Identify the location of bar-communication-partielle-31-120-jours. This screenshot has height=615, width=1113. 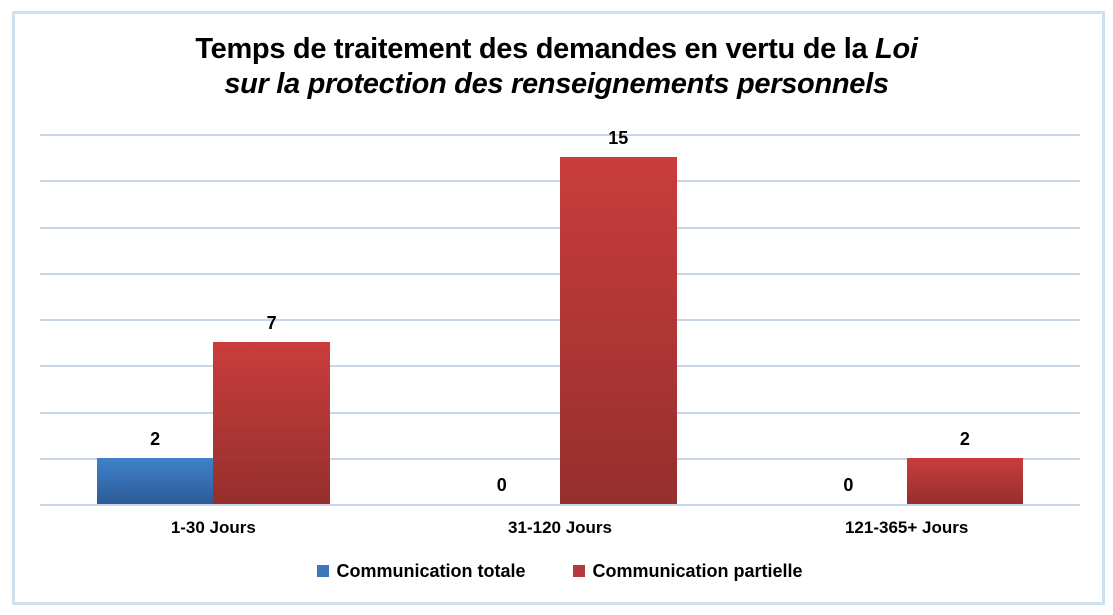
(618, 330).